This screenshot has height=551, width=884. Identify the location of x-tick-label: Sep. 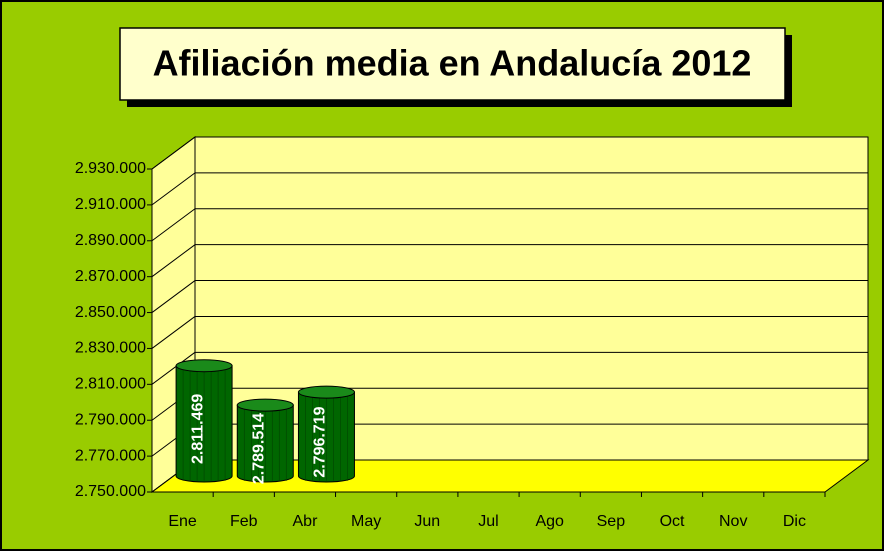
(611, 521).